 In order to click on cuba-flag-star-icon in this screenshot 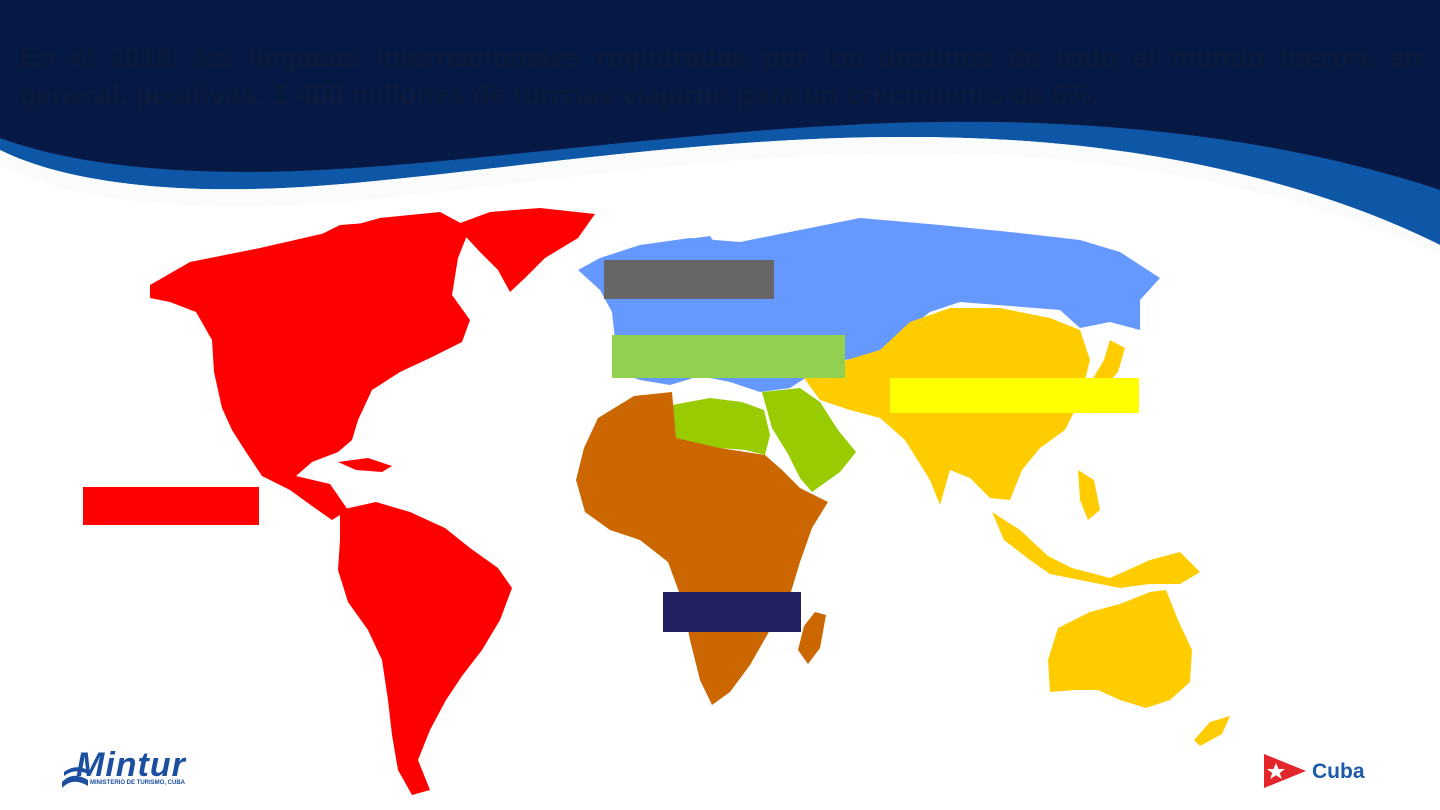, I will do `click(1285, 771)`.